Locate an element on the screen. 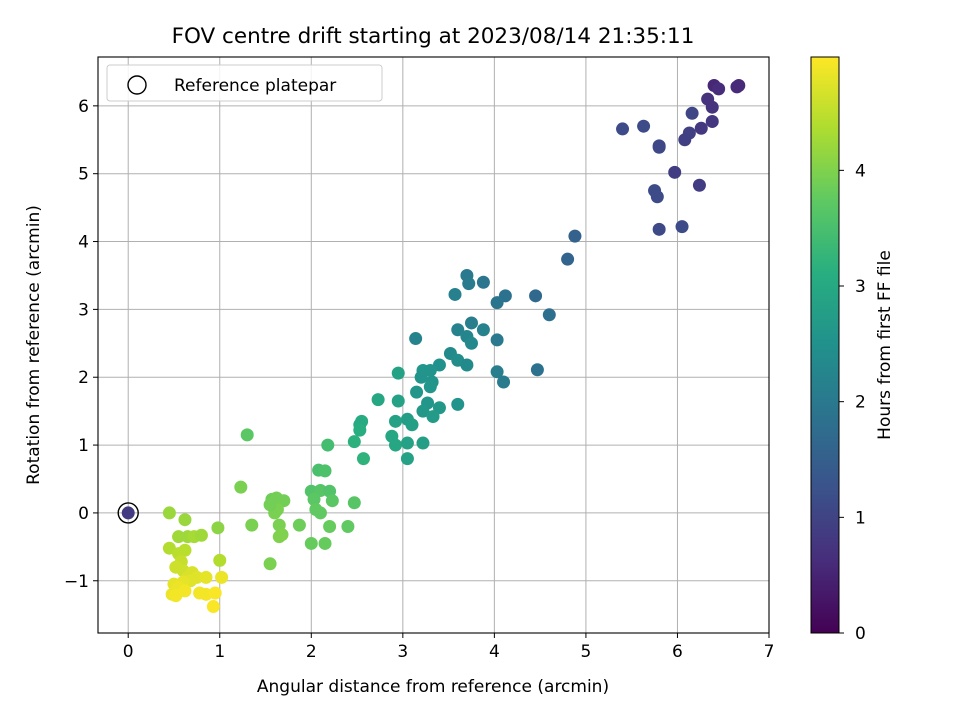 The image size is (960, 724). y-tick-label: 2 is located at coordinates (83, 378).